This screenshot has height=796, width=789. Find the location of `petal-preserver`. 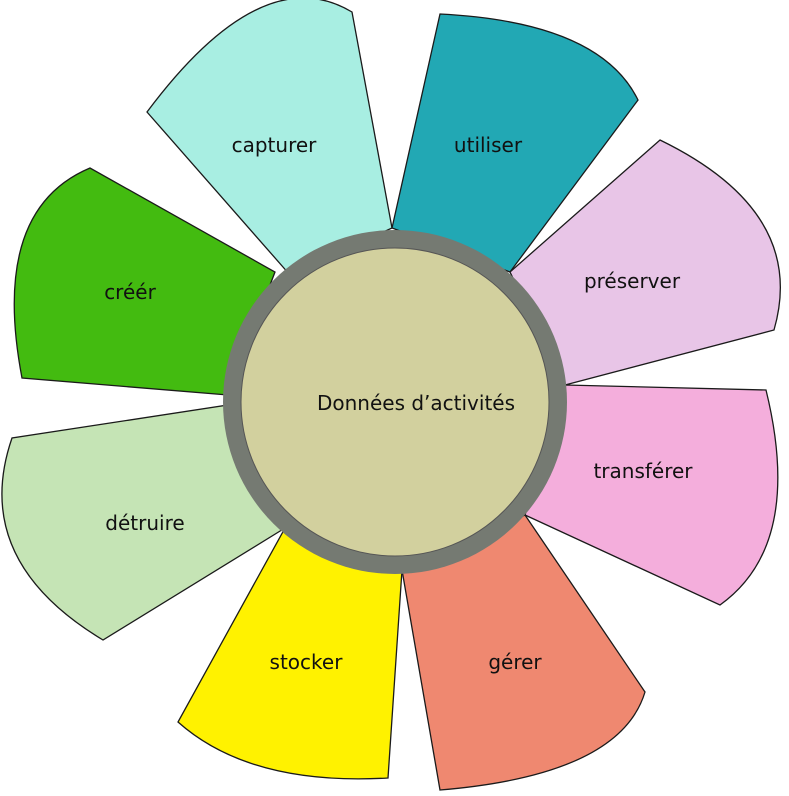

petal-preserver is located at coordinates (645, 262).